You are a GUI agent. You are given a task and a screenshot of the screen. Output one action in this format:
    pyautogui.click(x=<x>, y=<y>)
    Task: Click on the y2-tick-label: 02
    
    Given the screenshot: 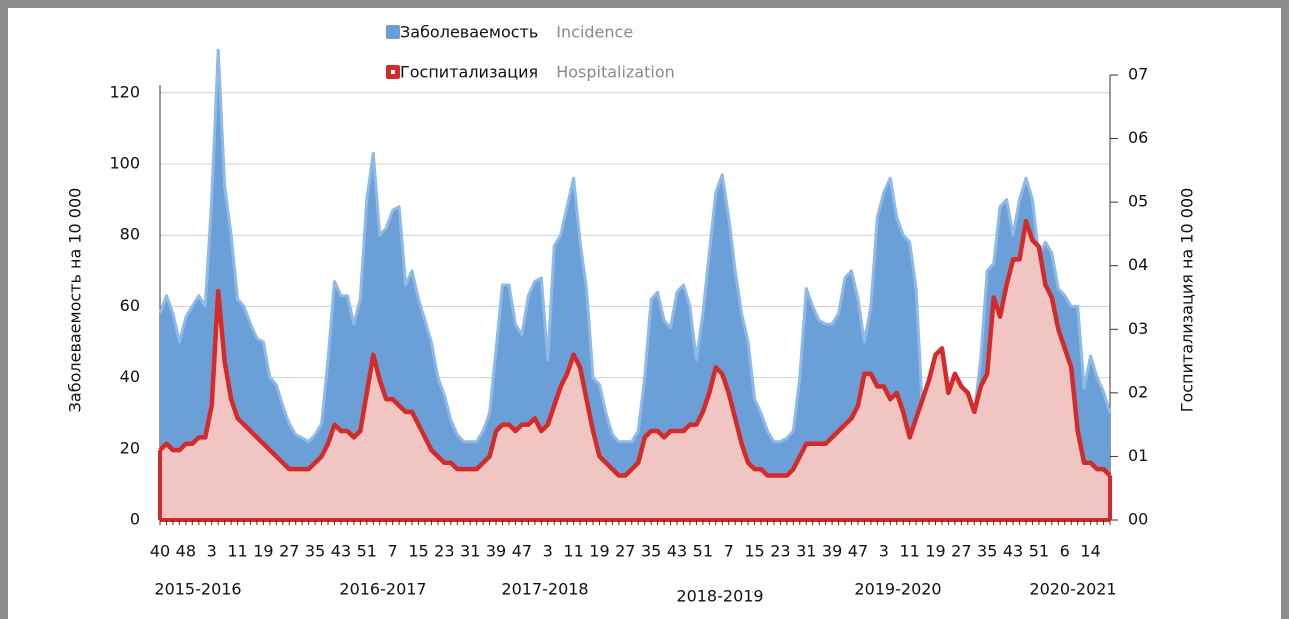 What is the action you would take?
    pyautogui.click(x=1138, y=391)
    